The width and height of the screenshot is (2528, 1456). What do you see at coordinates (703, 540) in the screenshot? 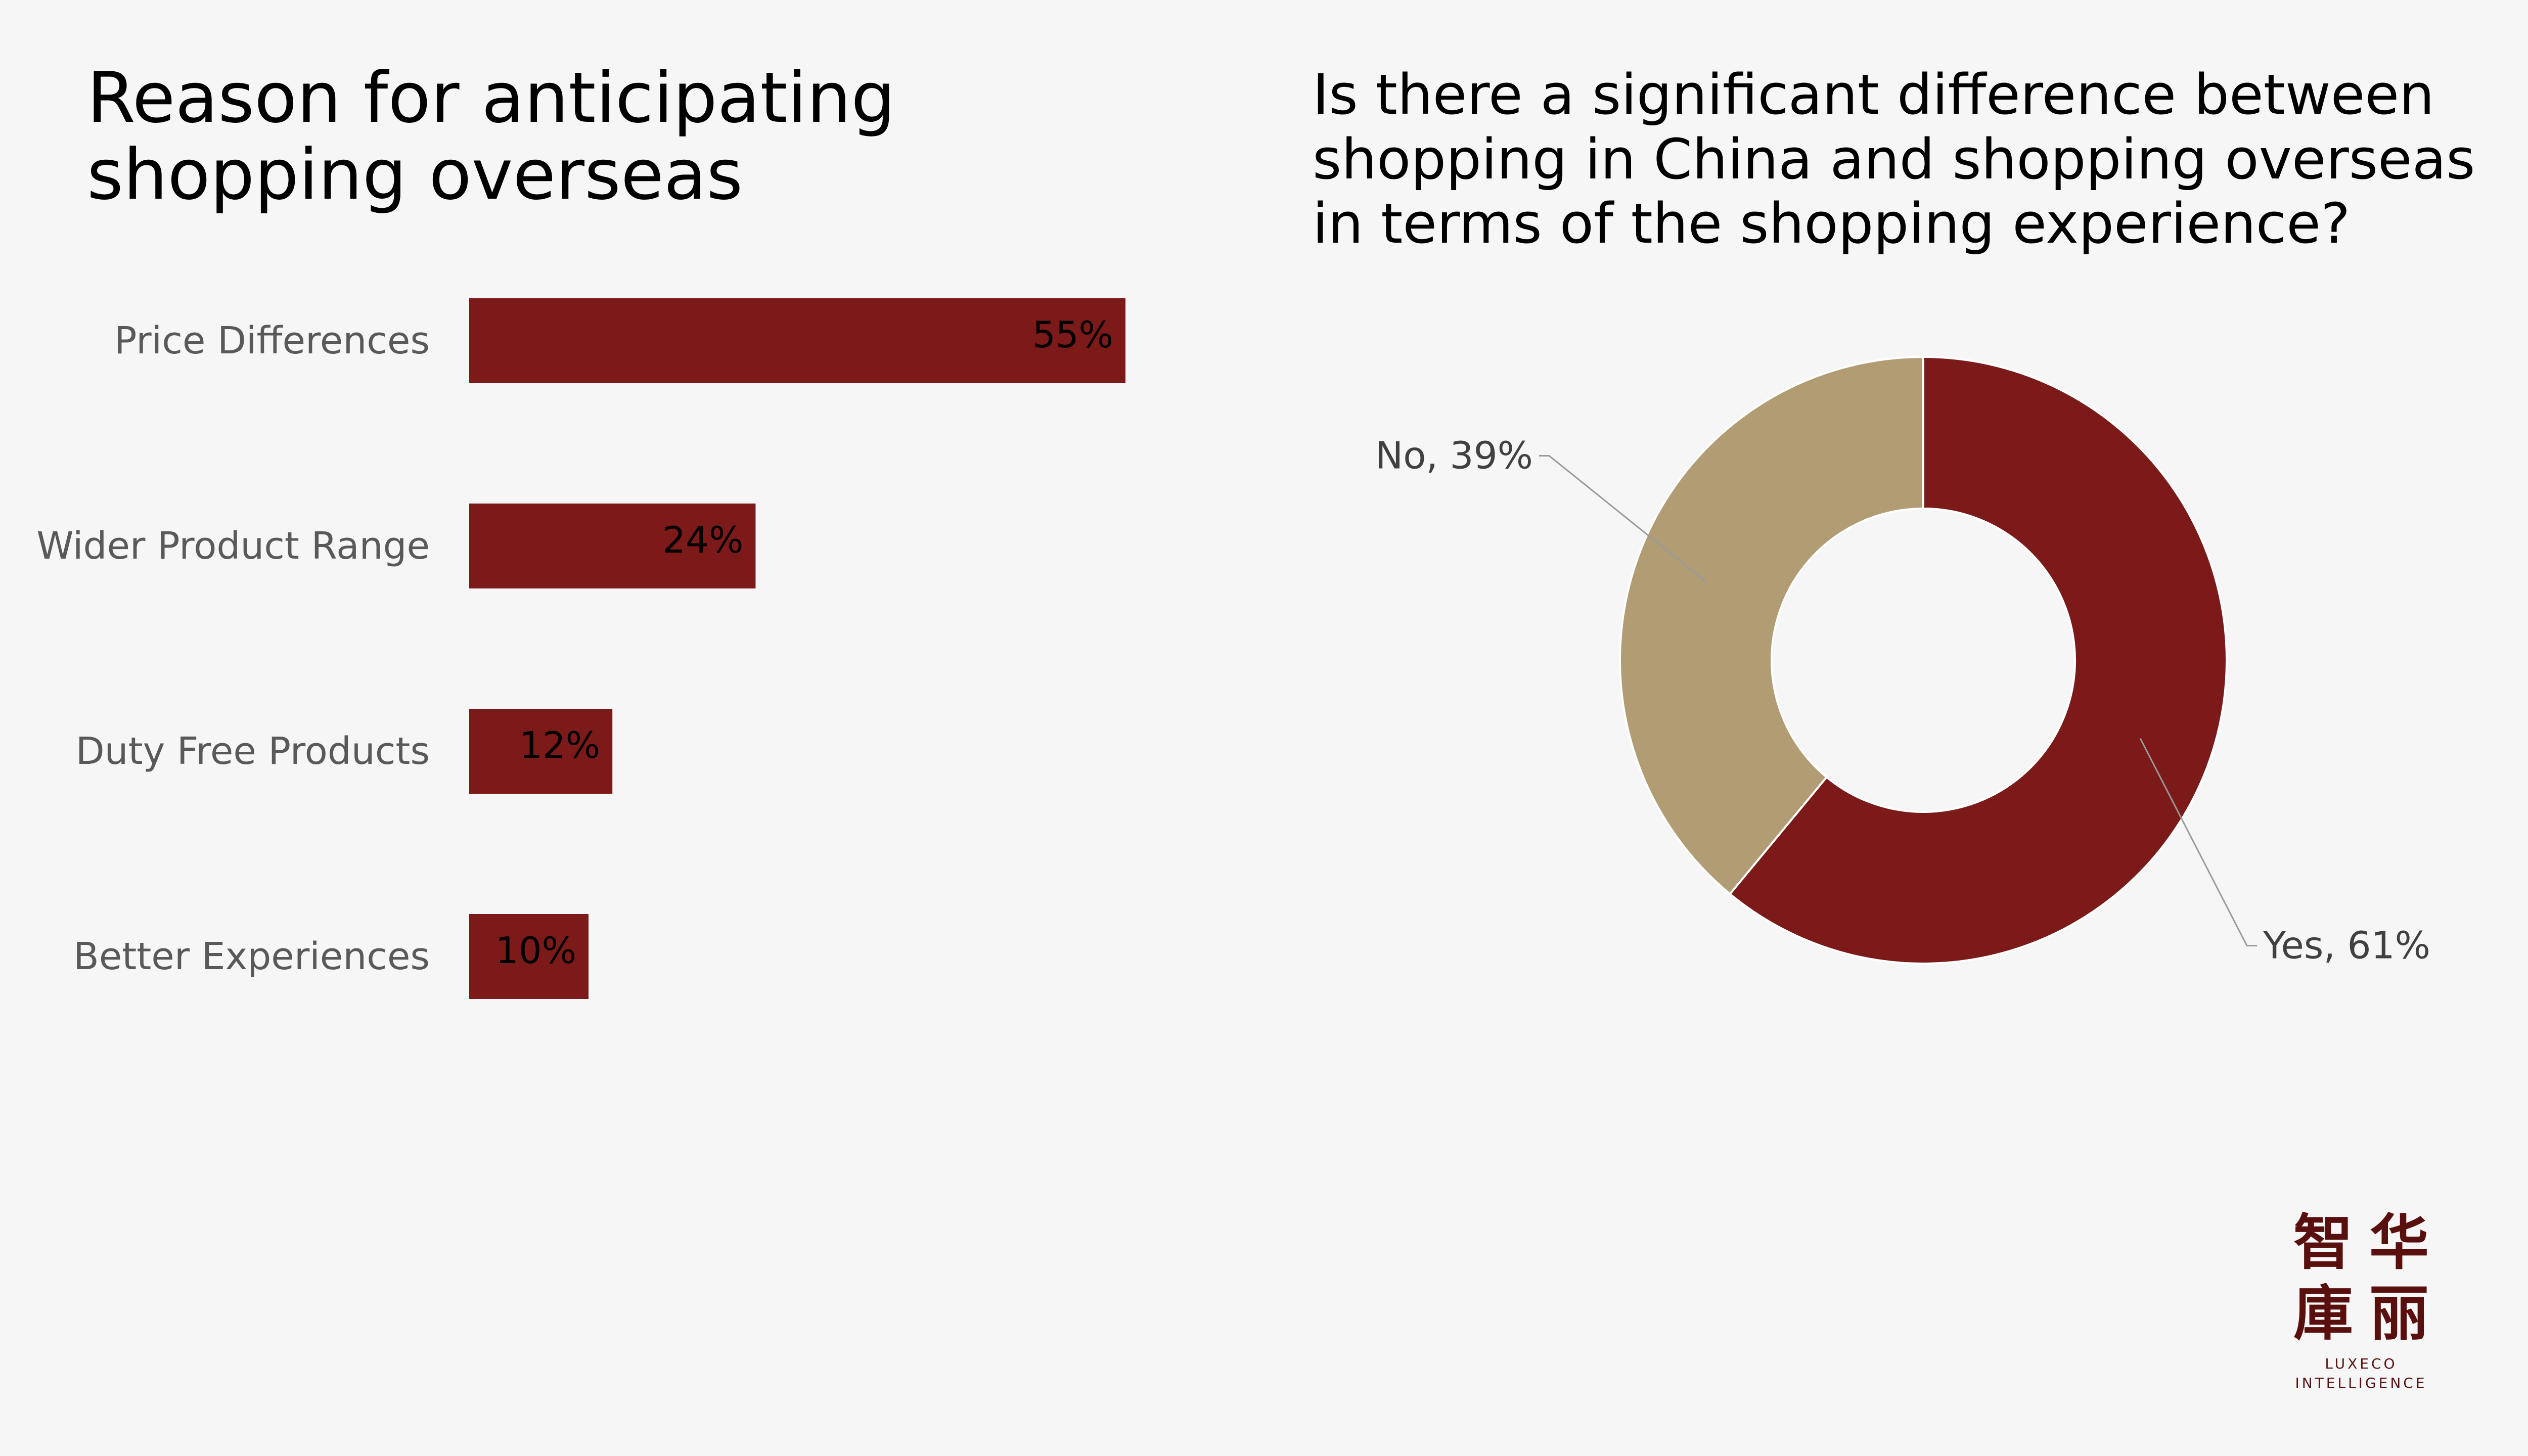
I see `value-label: 24%` at bounding box center [703, 540].